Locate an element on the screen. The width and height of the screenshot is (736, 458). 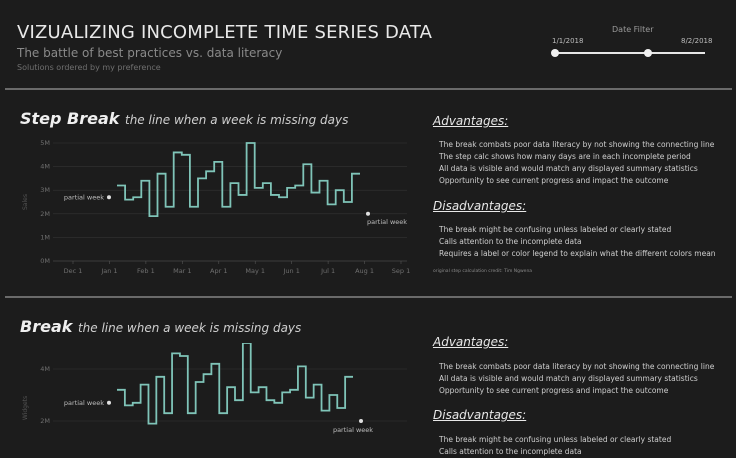
y-axis-label: Sales is located at coordinates (25, 202).